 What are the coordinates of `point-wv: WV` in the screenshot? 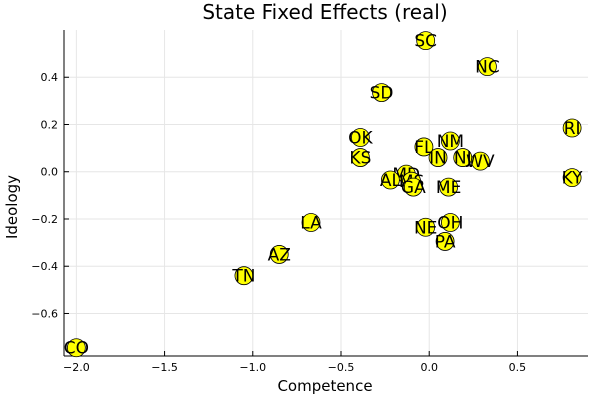 It's located at (480, 161).